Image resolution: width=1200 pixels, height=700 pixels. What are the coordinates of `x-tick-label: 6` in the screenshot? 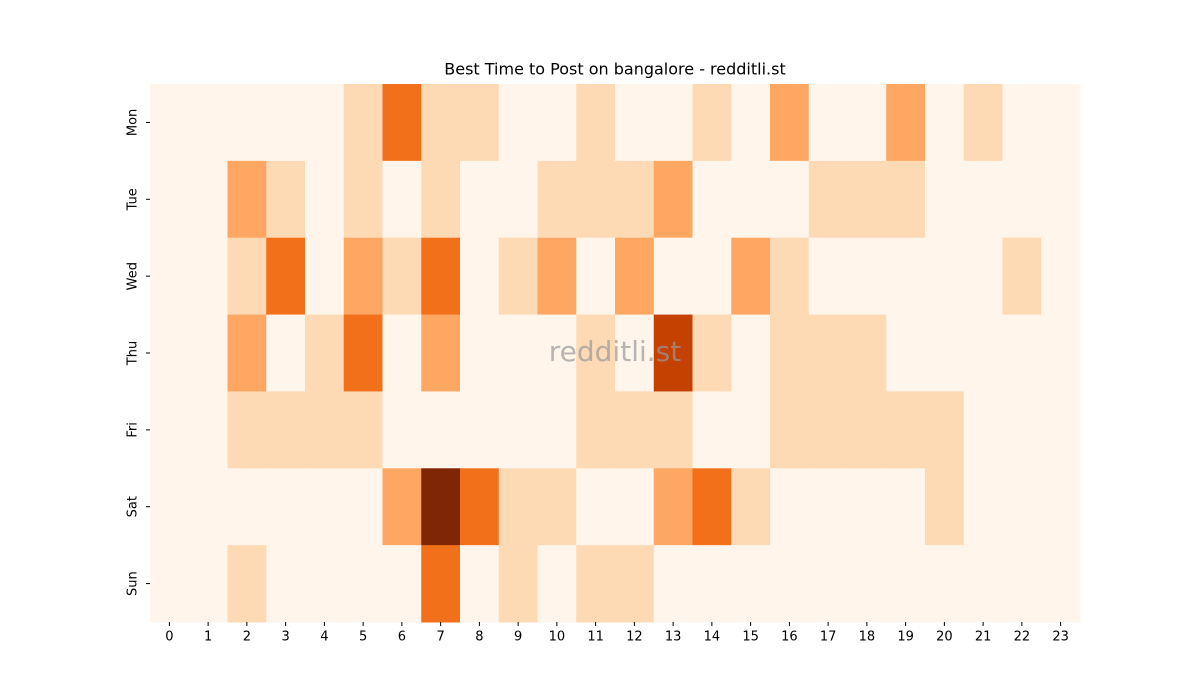 It's located at (402, 637).